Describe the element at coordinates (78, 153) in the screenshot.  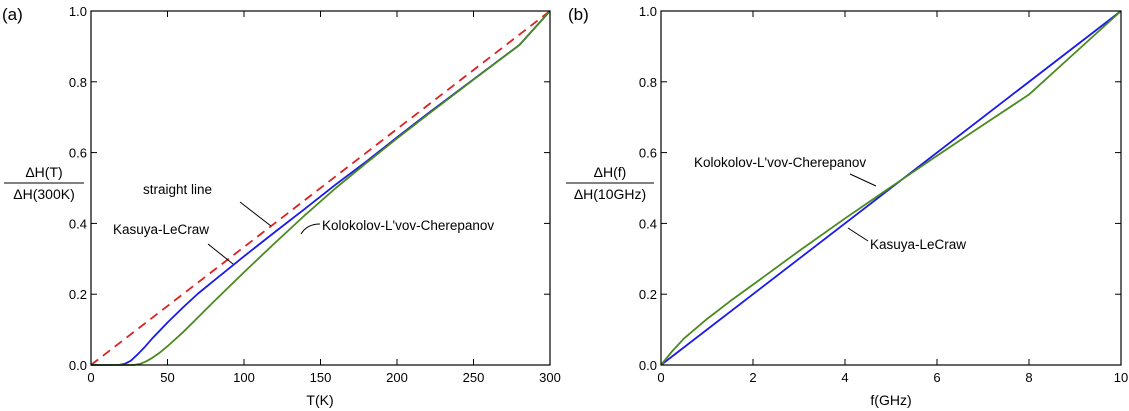
I see `panel-a-ytick-label: 0.6` at that location.